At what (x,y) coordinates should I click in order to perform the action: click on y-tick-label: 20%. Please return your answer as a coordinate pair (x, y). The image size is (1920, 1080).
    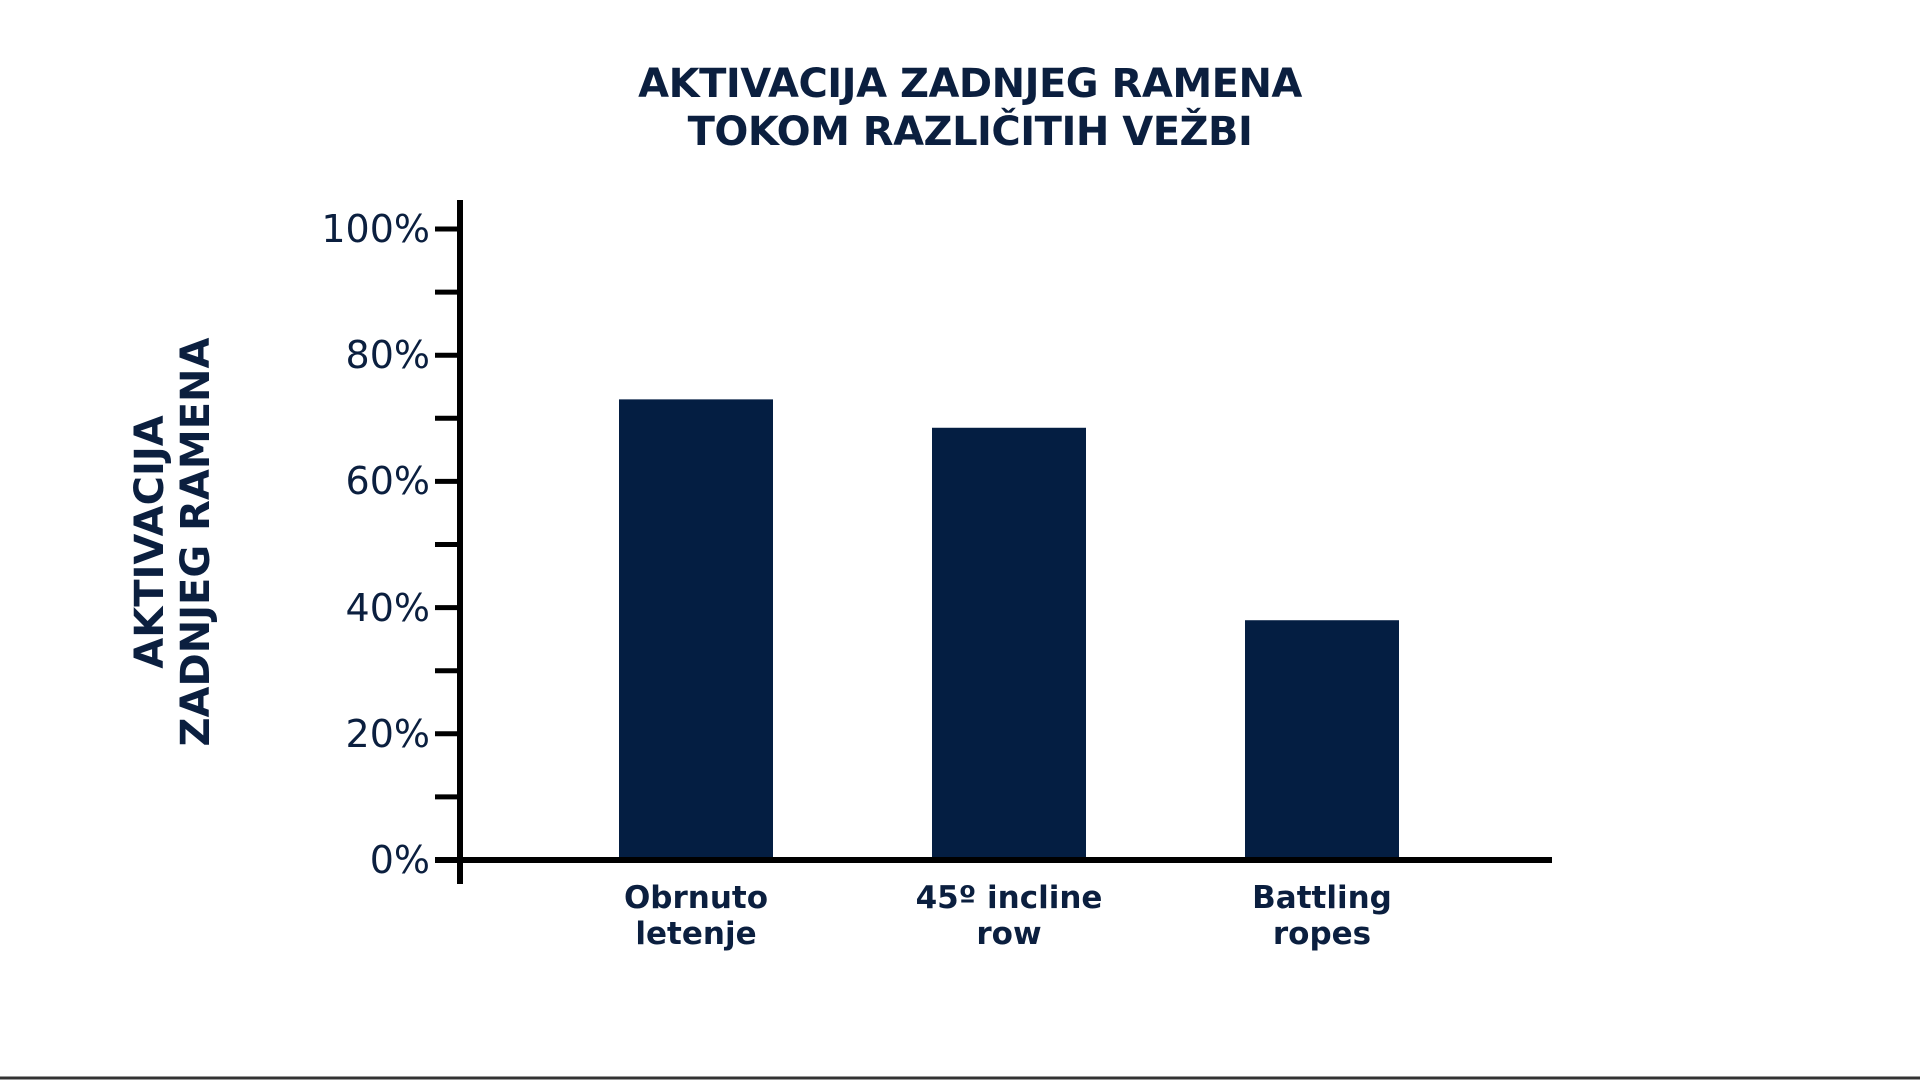
    Looking at the image, I should click on (387, 733).